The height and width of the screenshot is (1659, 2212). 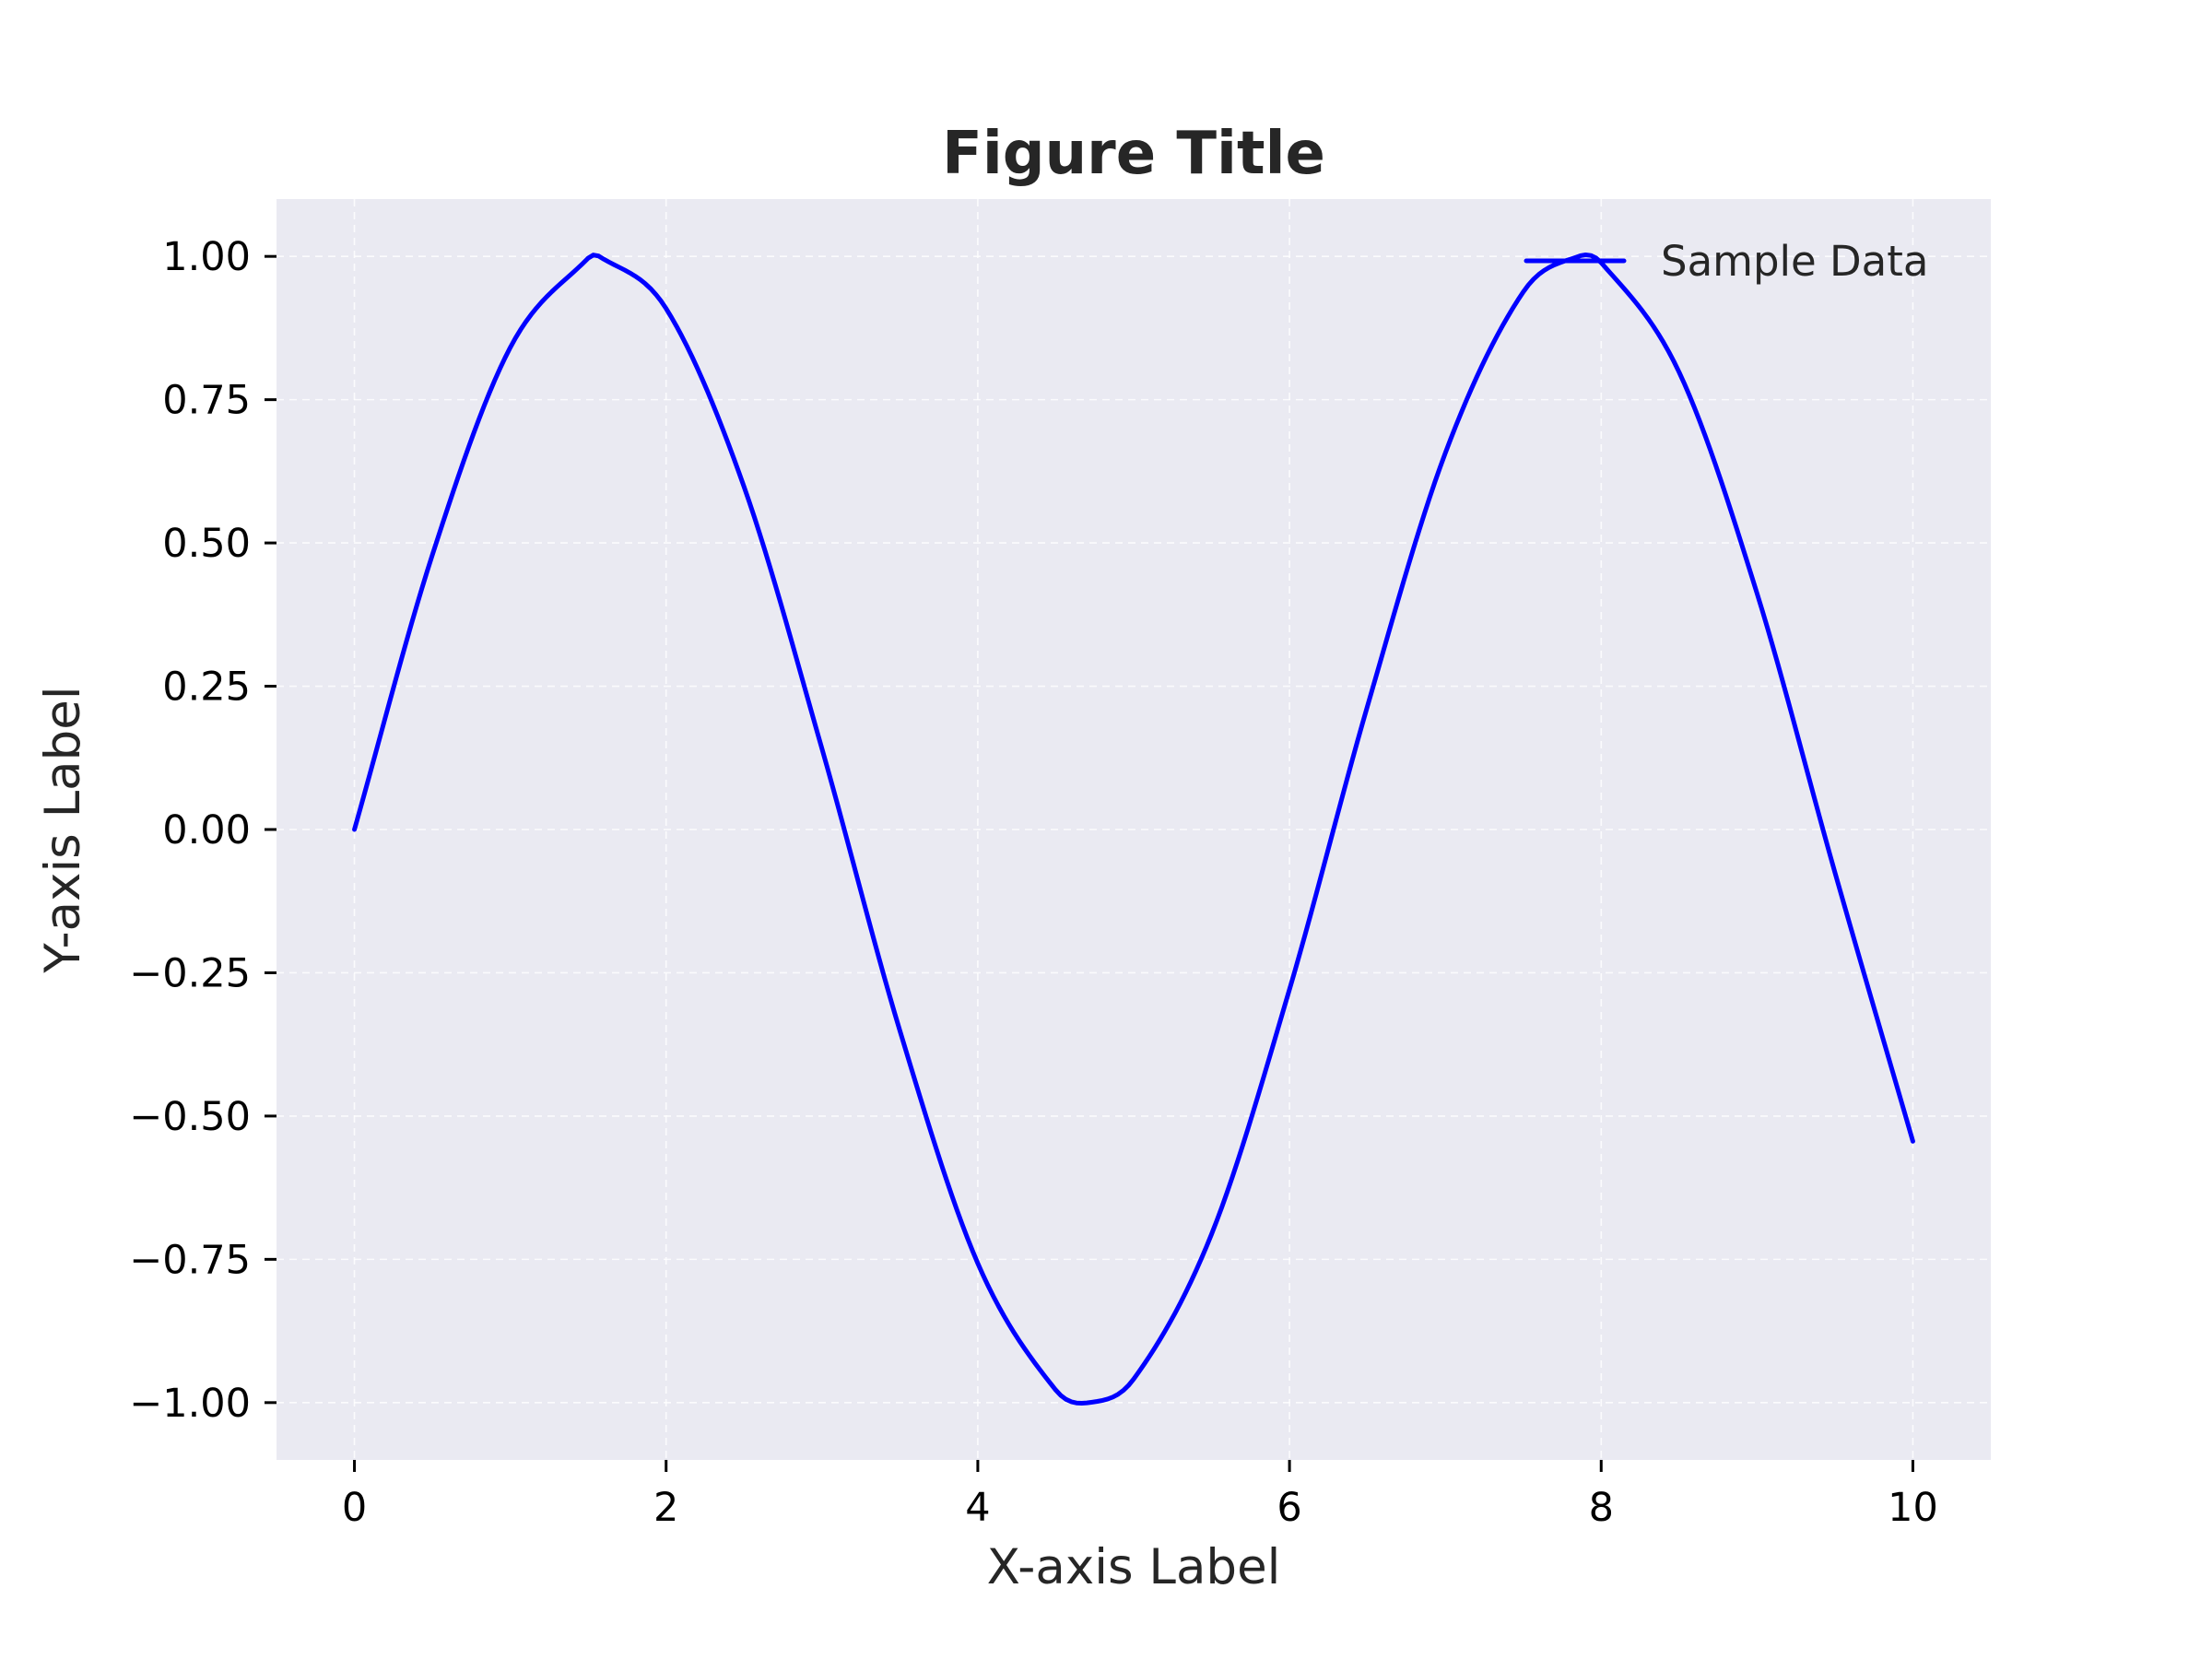 I want to click on y-axis-title: Y-axis Label, so click(x=63, y=829).